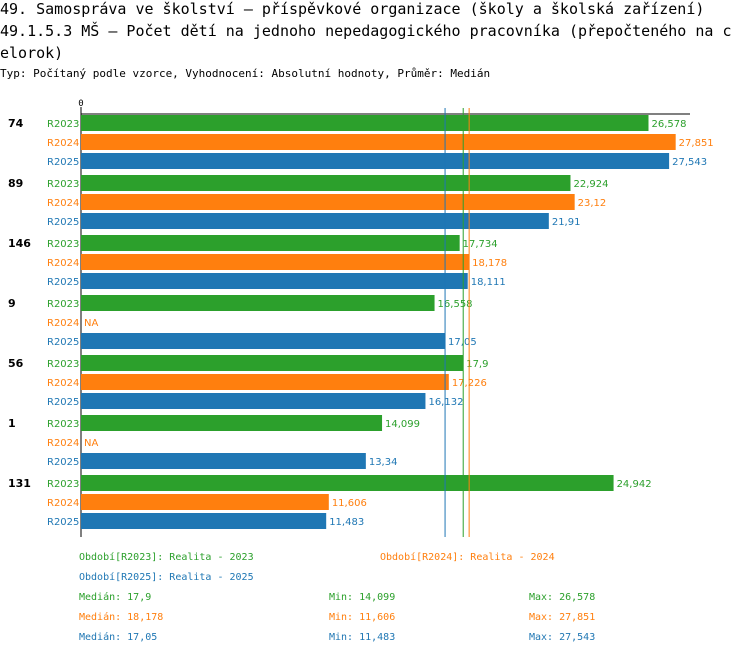 The width and height of the screenshot is (750, 654). What do you see at coordinates (455, 304) in the screenshot?
I see `data-label: 16,558` at bounding box center [455, 304].